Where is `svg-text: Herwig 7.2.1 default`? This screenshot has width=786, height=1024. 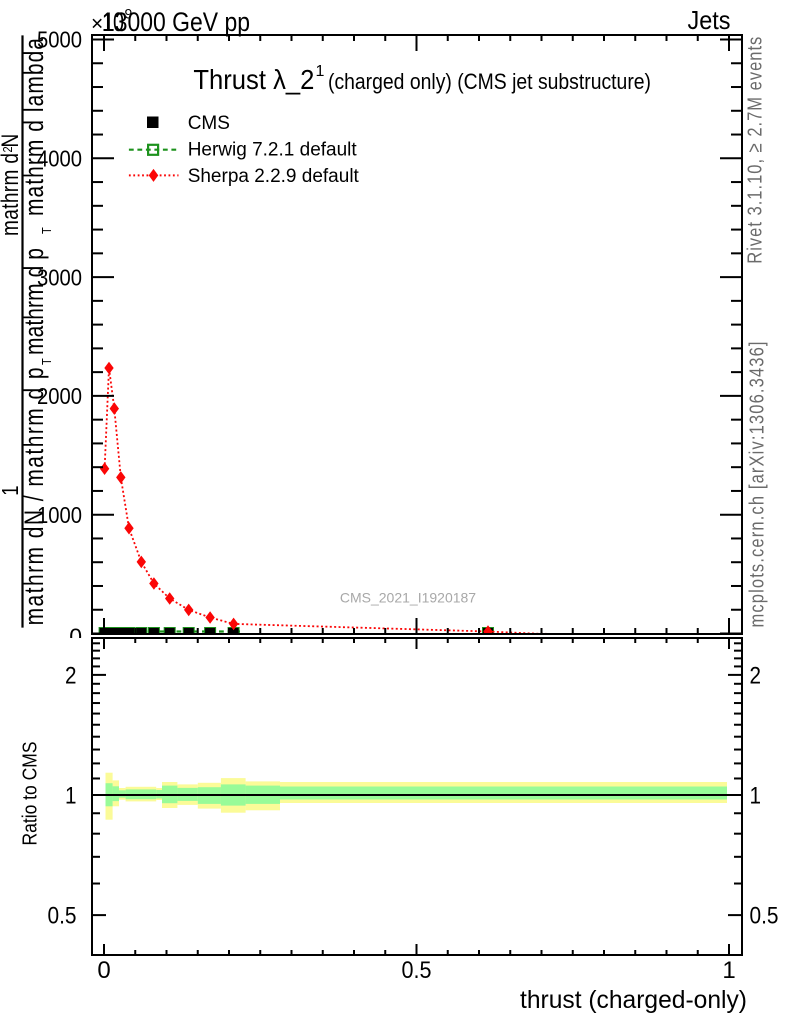
svg-text: Herwig 7.2.1 default is located at coordinates (273, 149).